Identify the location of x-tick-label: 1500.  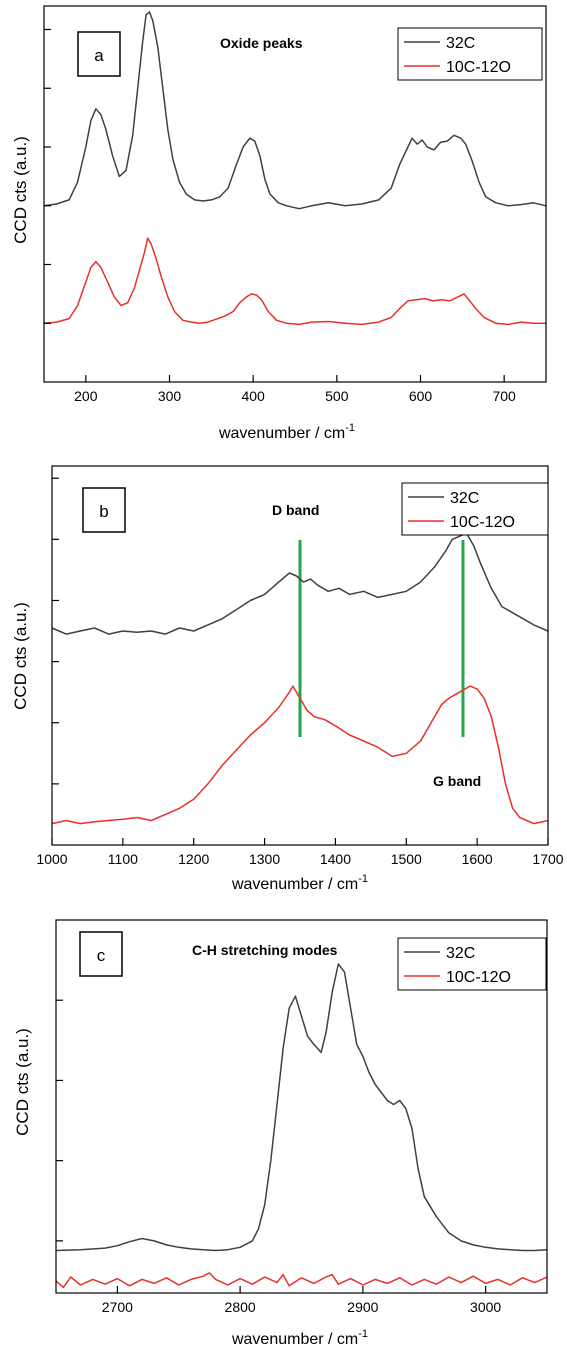
(406, 859).